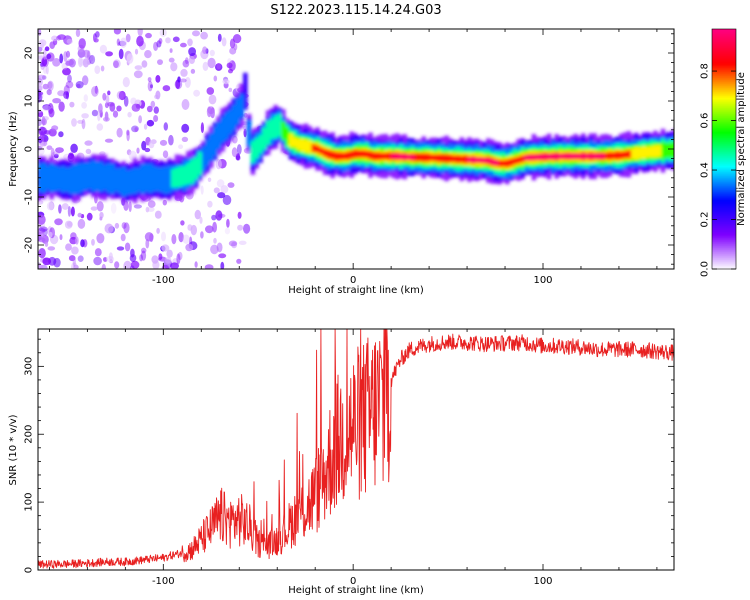 The image size is (750, 600). Describe the element at coordinates (29, 101) in the screenshot. I see `y-tick-label: 10` at that location.